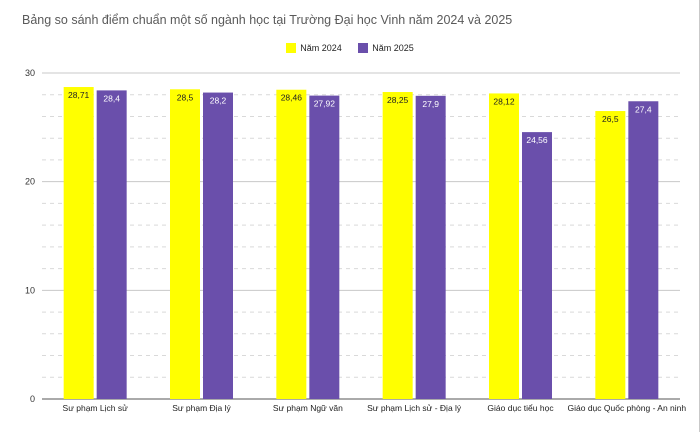 This screenshot has width=700, height=432. I want to click on data-label-2025: 28,2, so click(218, 101).